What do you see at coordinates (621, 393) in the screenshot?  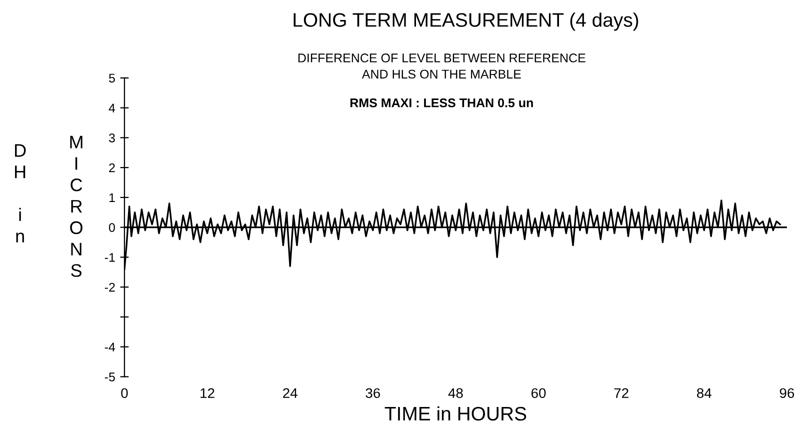 I see `x-tick-label: 72` at bounding box center [621, 393].